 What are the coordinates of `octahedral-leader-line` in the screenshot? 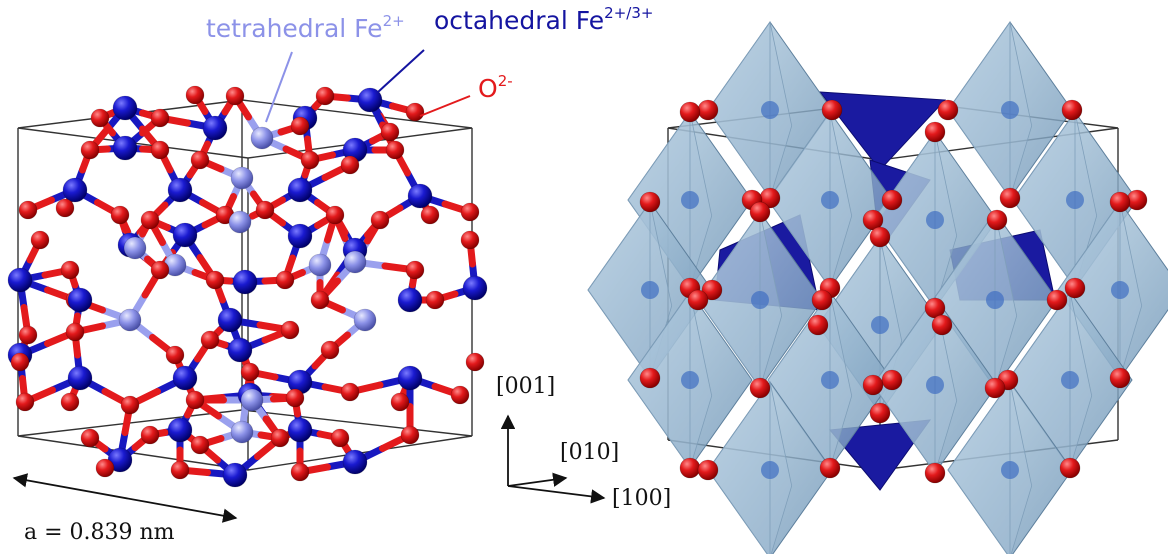 It's located at (401, 71).